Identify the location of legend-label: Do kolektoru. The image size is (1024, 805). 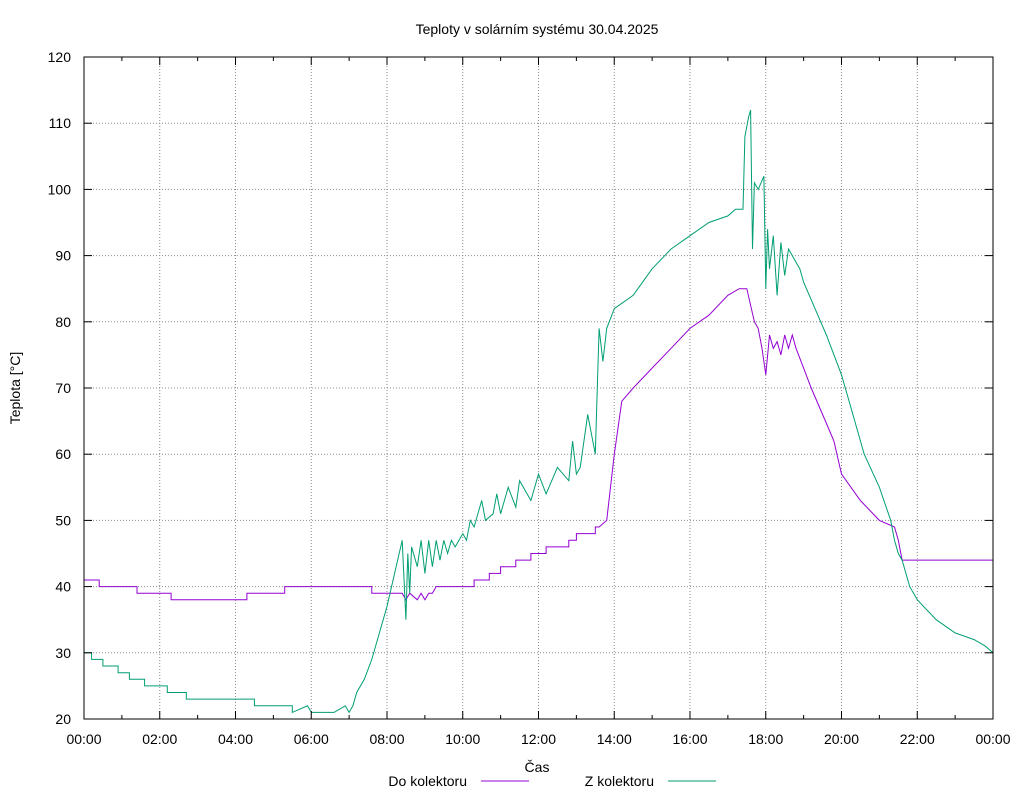
(427, 781).